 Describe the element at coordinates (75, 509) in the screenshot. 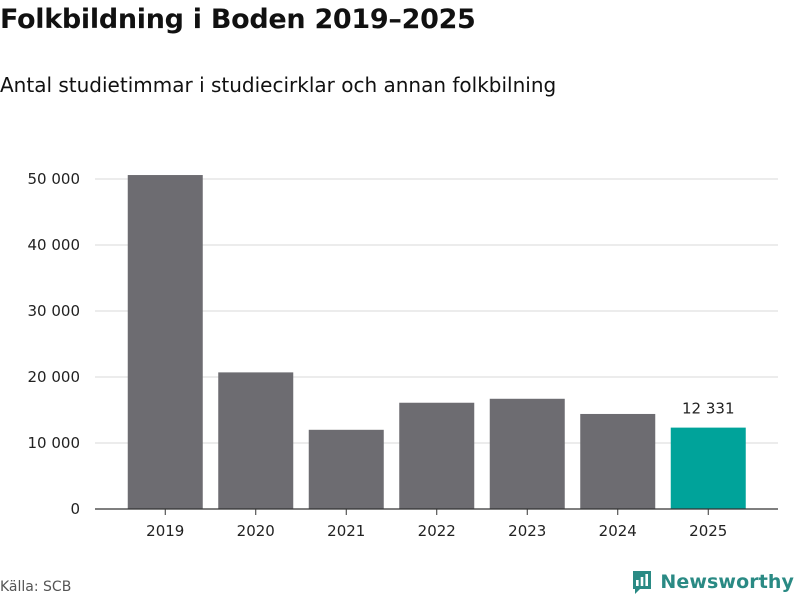

I see `y-tick-label: 0` at that location.